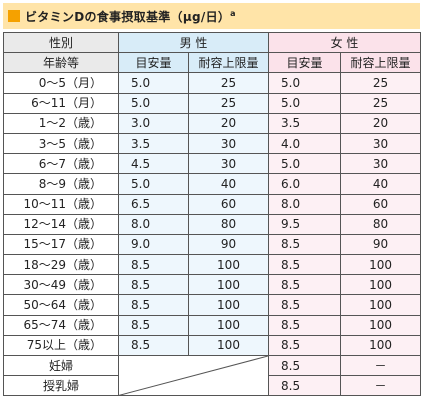  I want to click on title-marker-icon, so click(14, 16).